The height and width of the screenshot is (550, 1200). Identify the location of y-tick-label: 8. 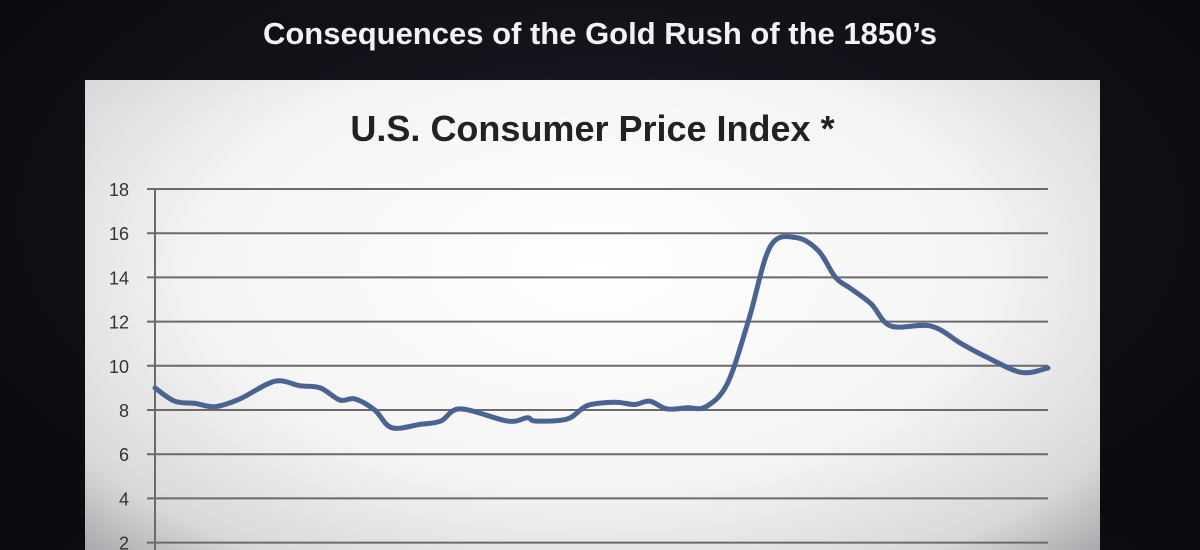
(124, 411).